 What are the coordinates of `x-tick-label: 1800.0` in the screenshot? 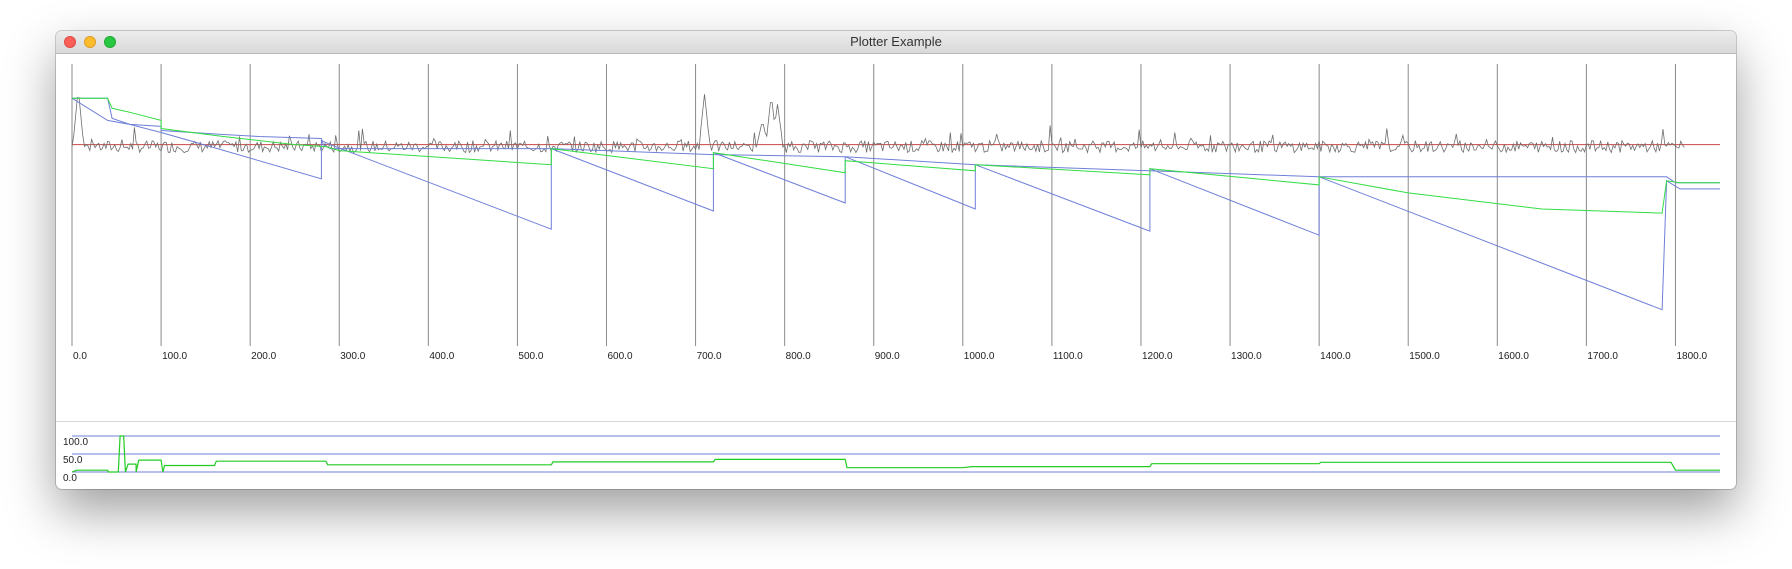 It's located at (1691, 356).